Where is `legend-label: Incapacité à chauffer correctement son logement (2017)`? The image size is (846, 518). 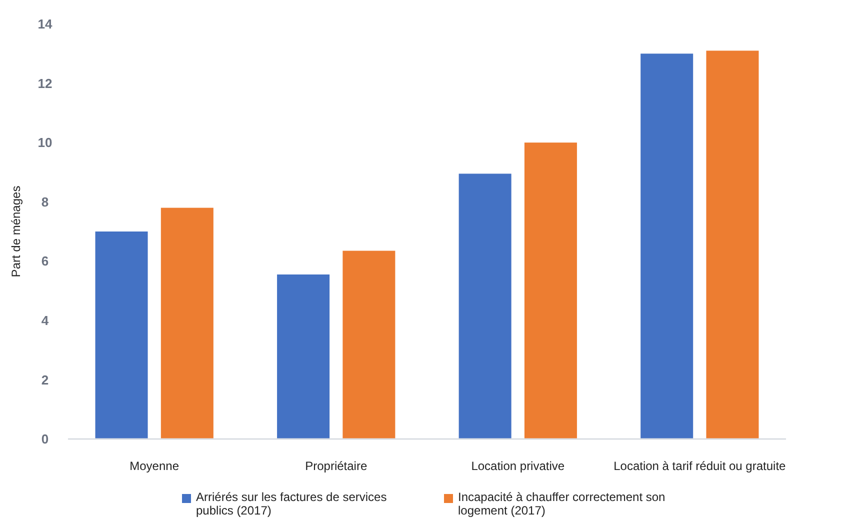 legend-label: Incapacité à chauffer correctement son logement (2017) is located at coordinates (562, 504).